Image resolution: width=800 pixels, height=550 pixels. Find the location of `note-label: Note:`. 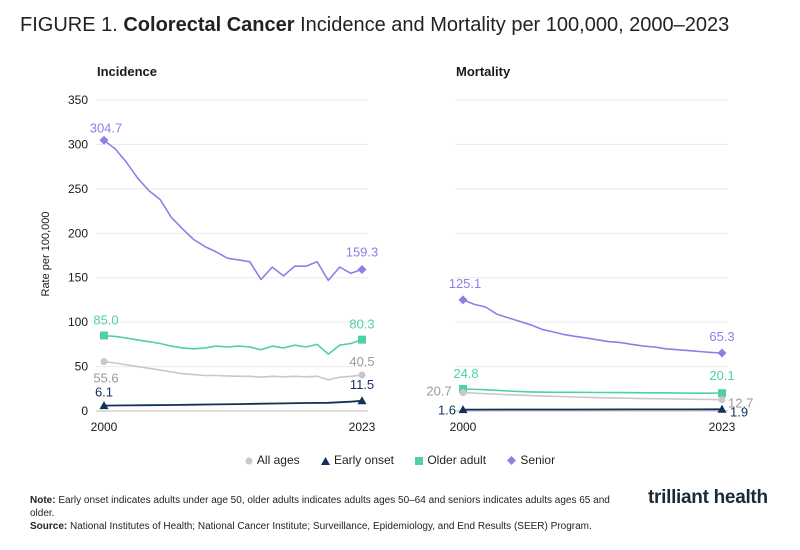

note-label: Note: is located at coordinates (43, 500).